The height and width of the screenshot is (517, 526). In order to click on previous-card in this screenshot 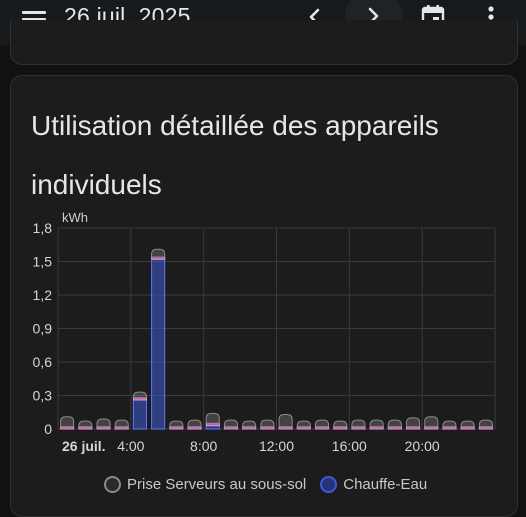, I will do `click(264, 42)`.